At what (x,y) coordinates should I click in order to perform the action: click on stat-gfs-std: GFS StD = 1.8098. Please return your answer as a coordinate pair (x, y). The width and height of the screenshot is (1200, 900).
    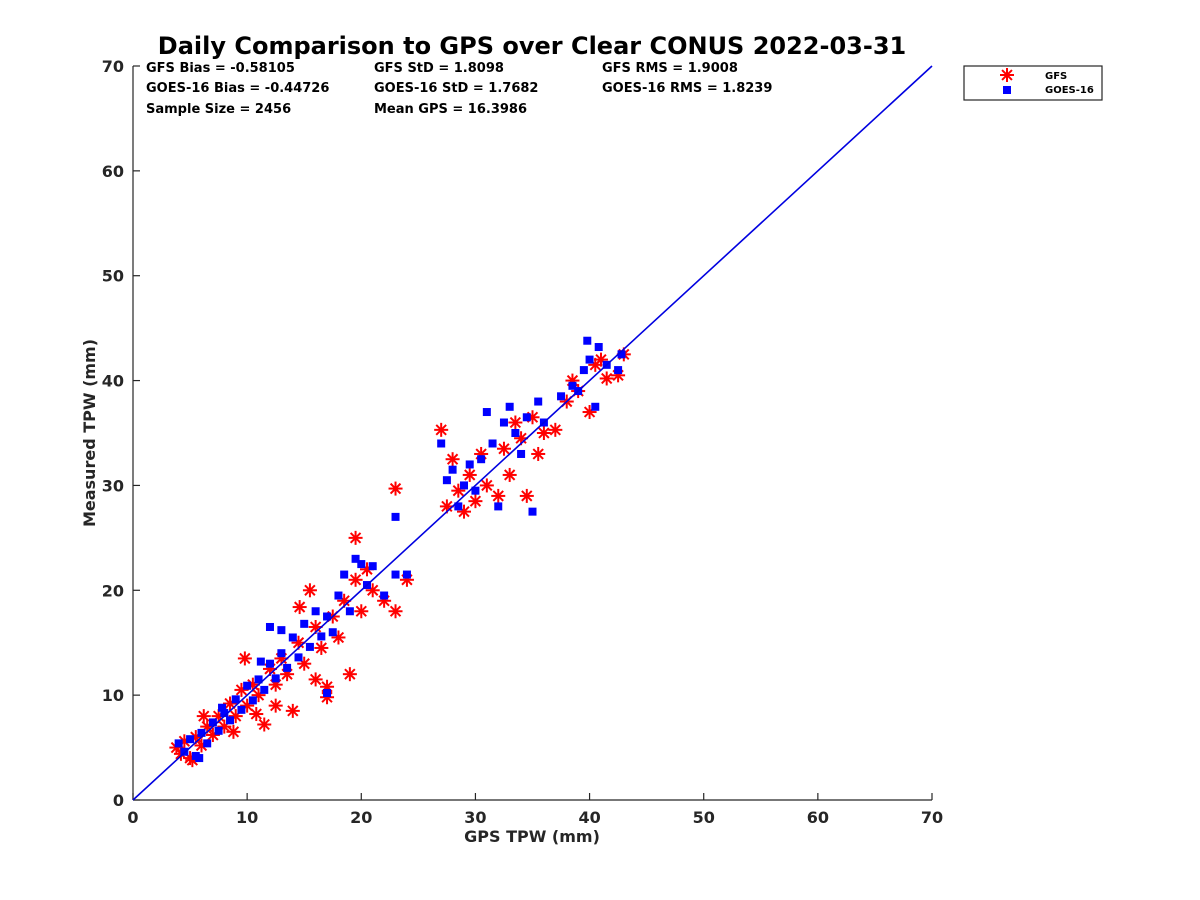
    Looking at the image, I should click on (439, 68).